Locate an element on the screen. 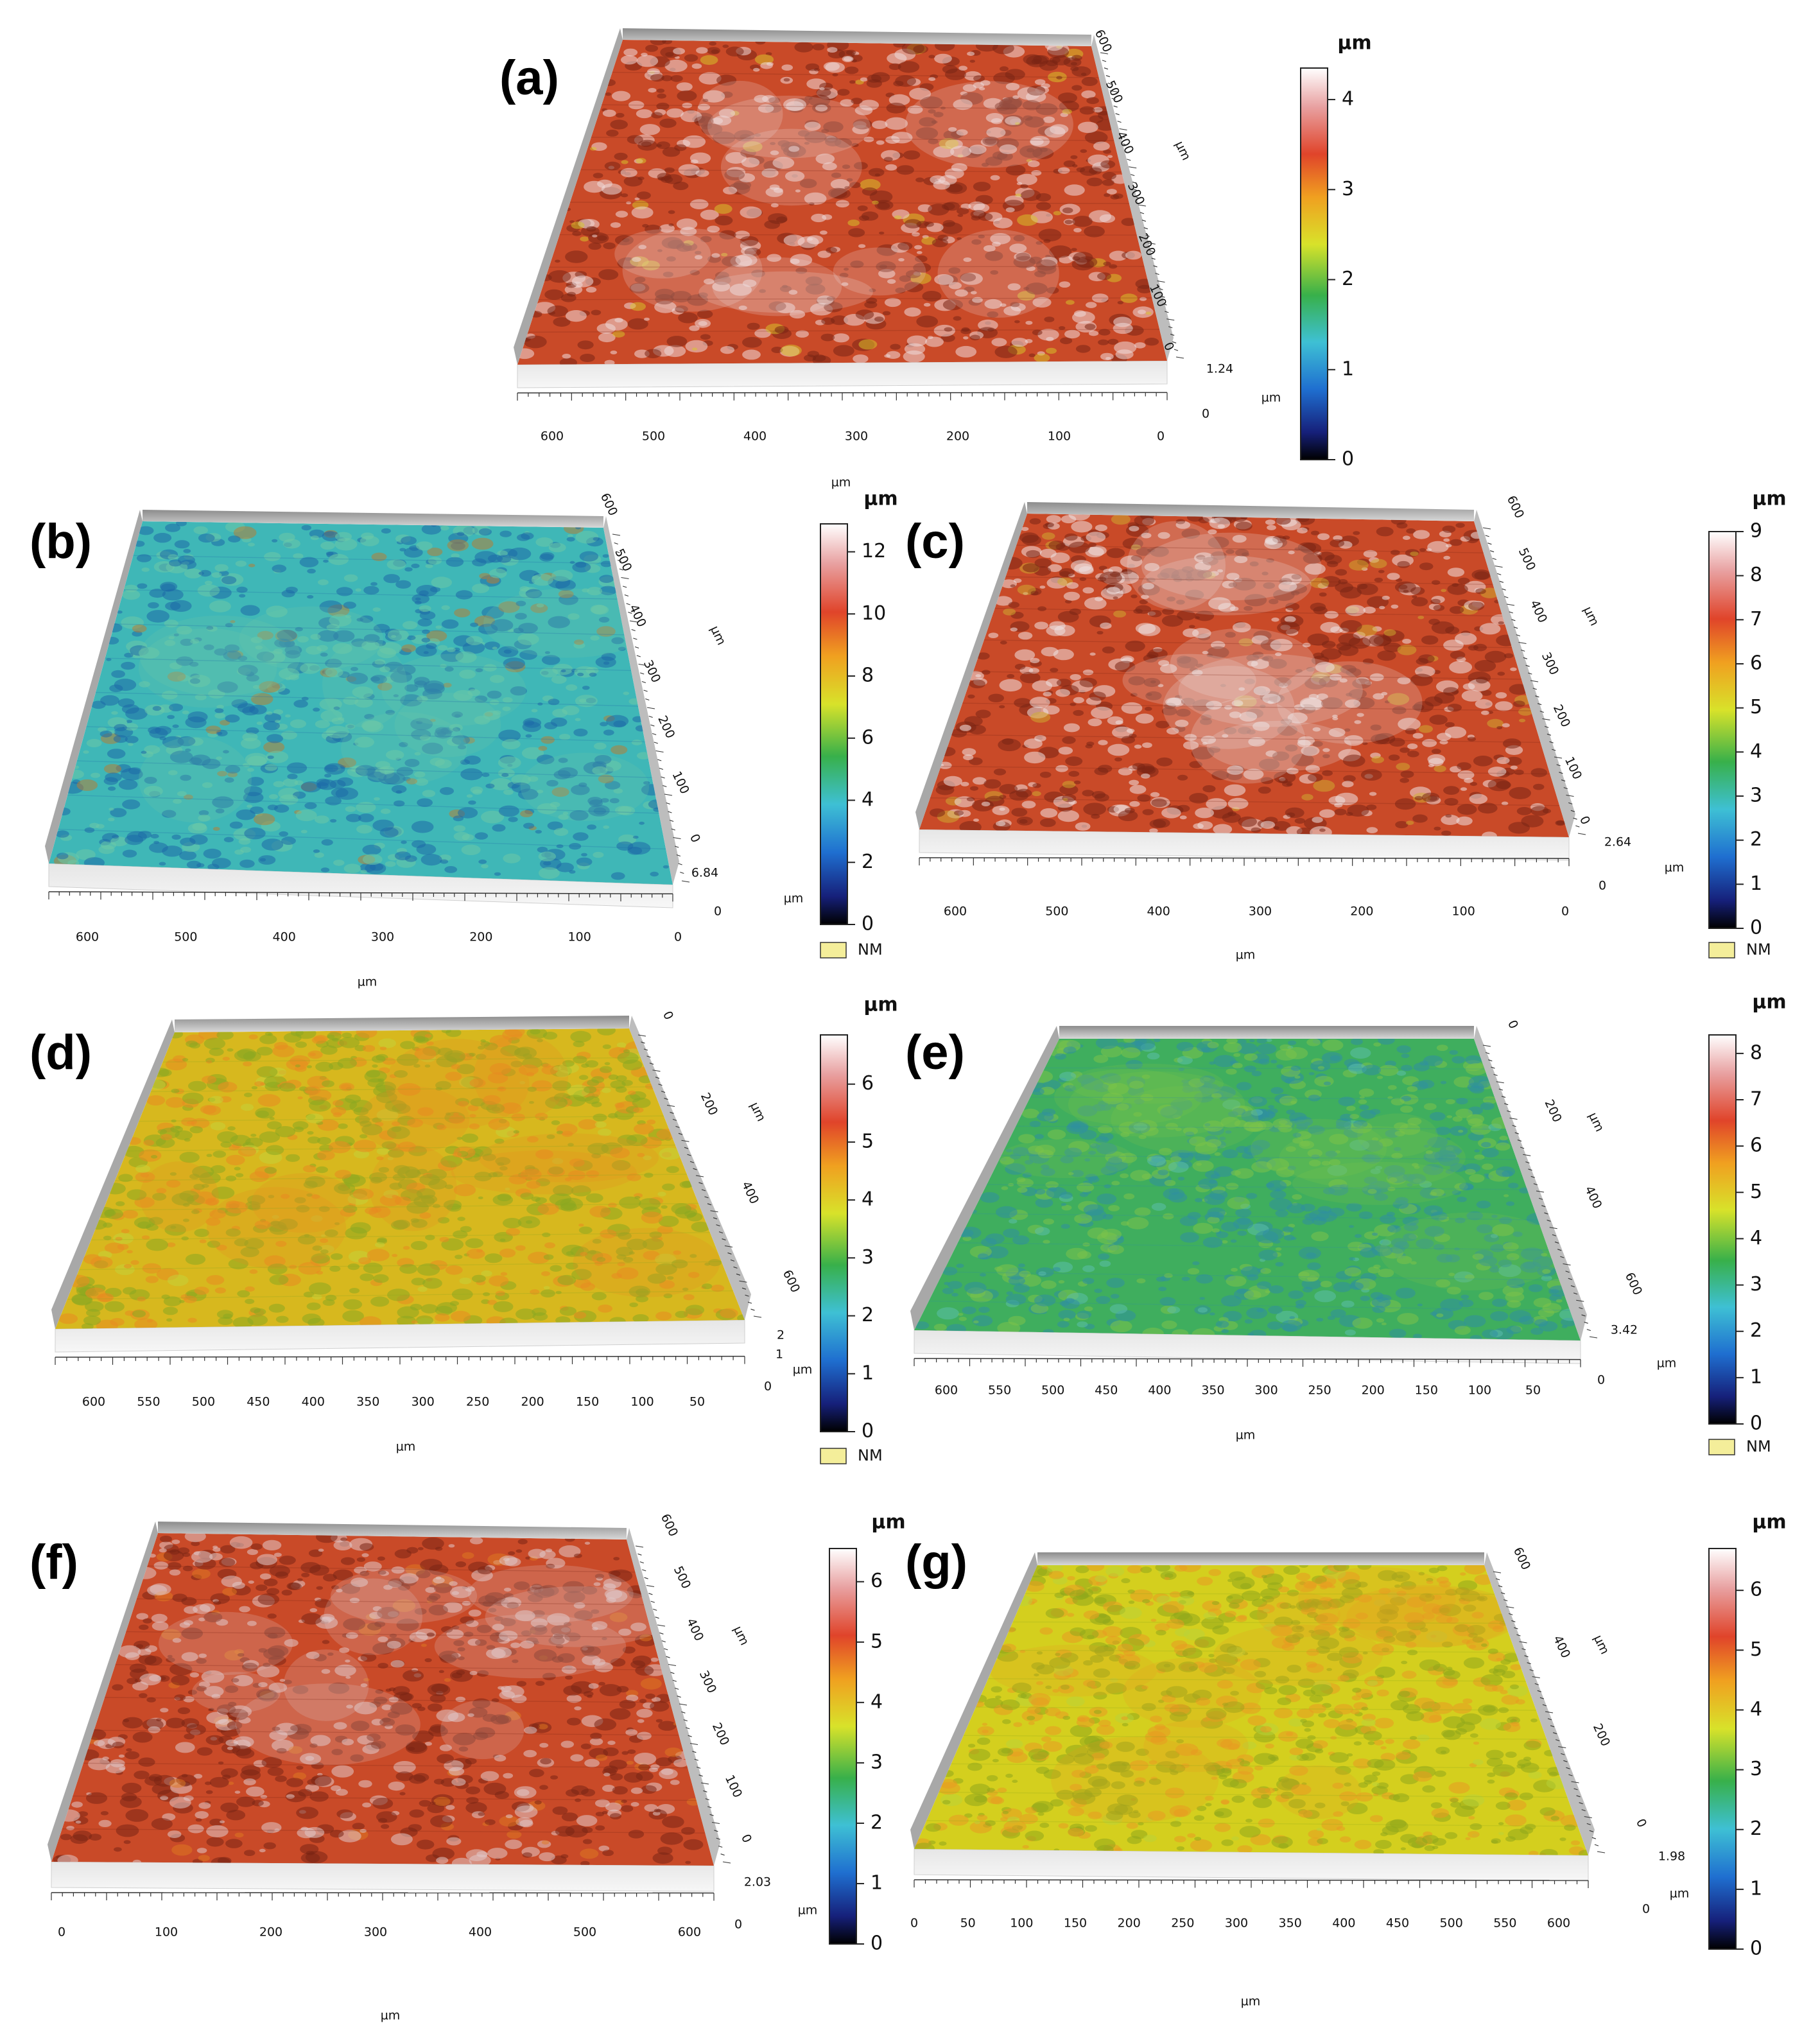 This screenshot has width=1820, height=2030. colorbar-label: 2 is located at coordinates (1756, 839).